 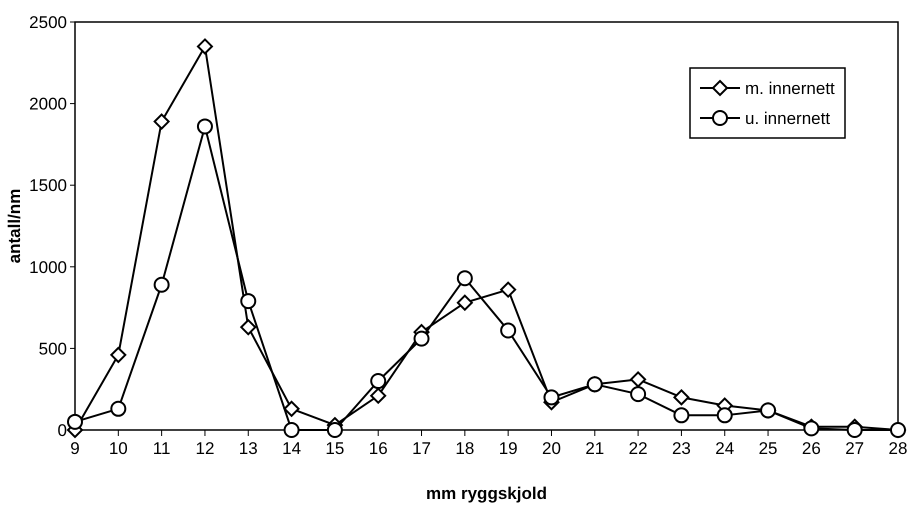 I want to click on x-axis-title: mm ryggskjold, so click(x=486, y=493).